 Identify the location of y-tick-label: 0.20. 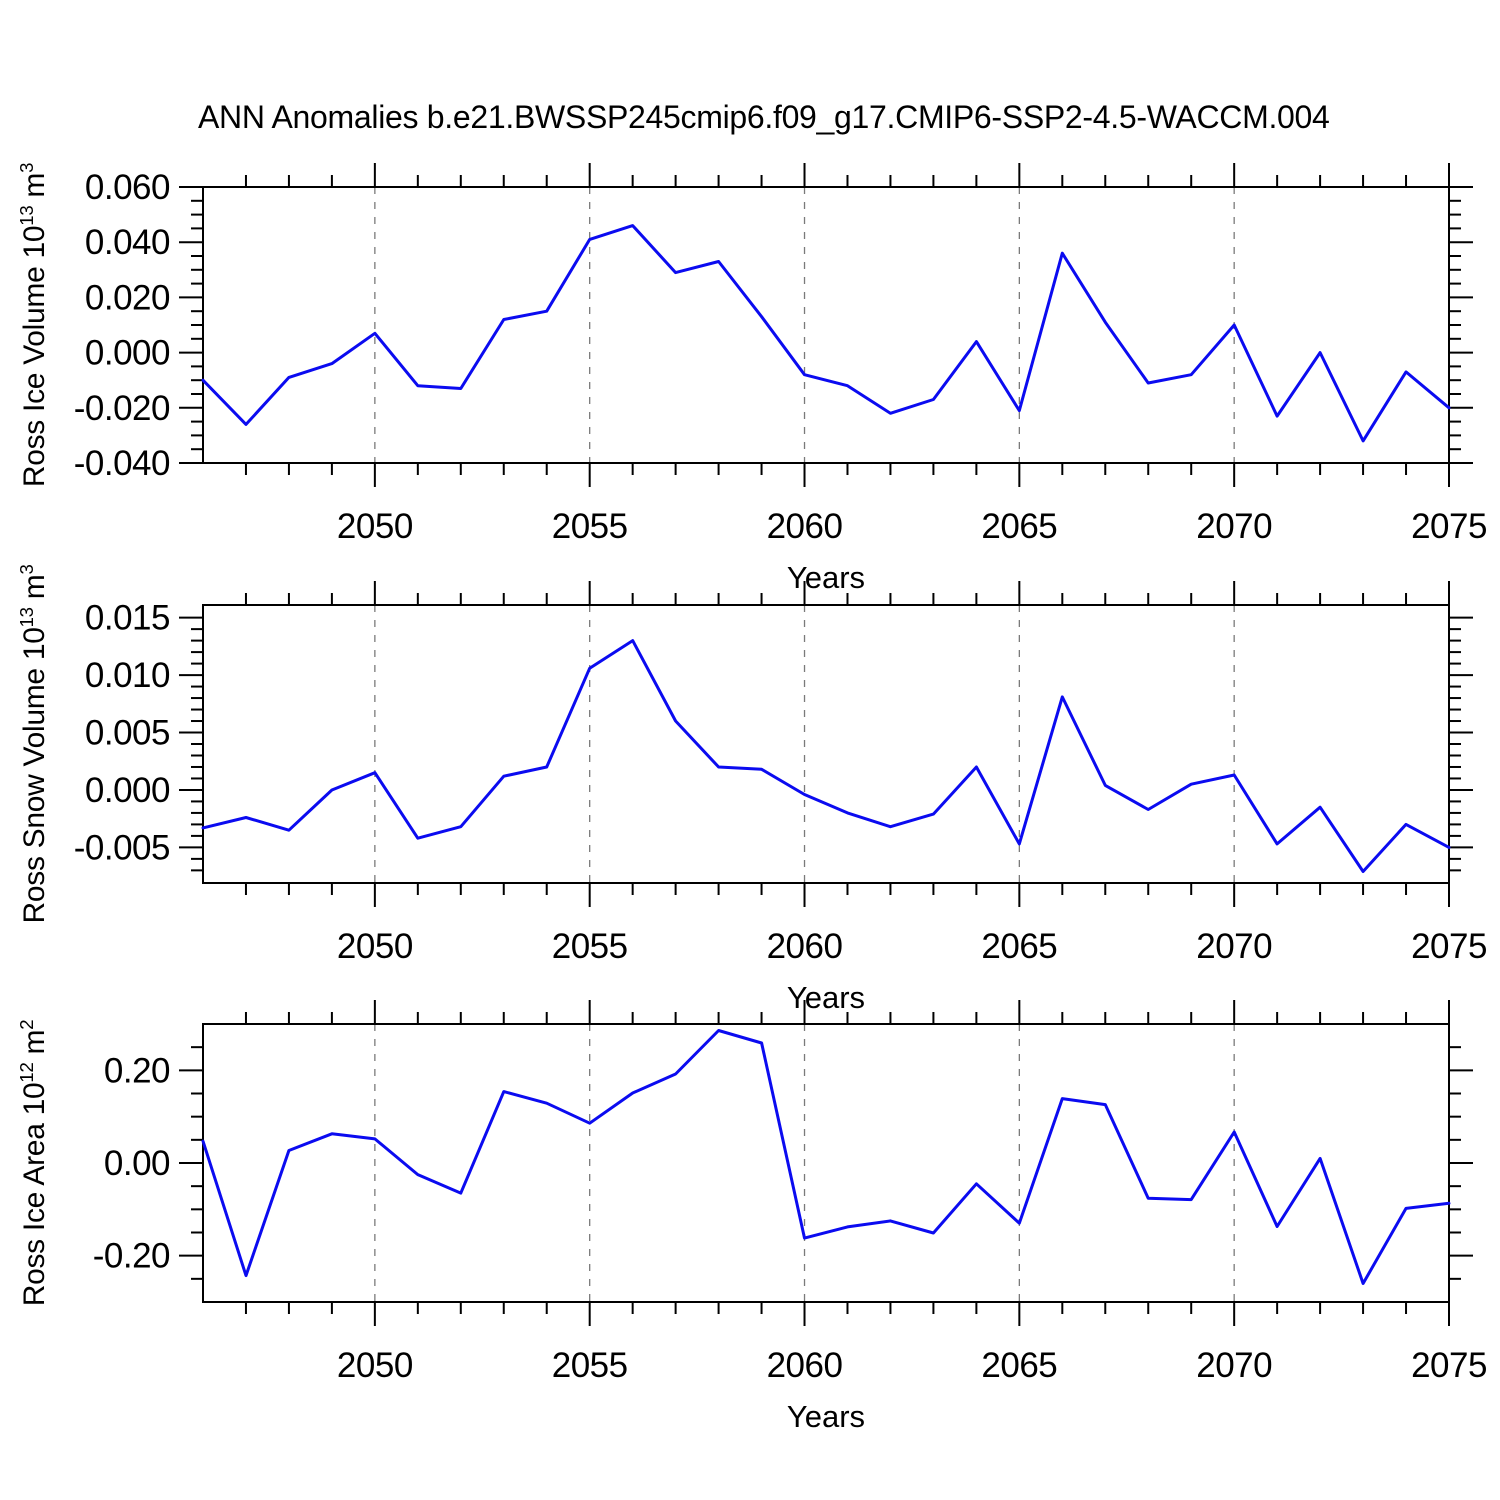
(137, 1070).